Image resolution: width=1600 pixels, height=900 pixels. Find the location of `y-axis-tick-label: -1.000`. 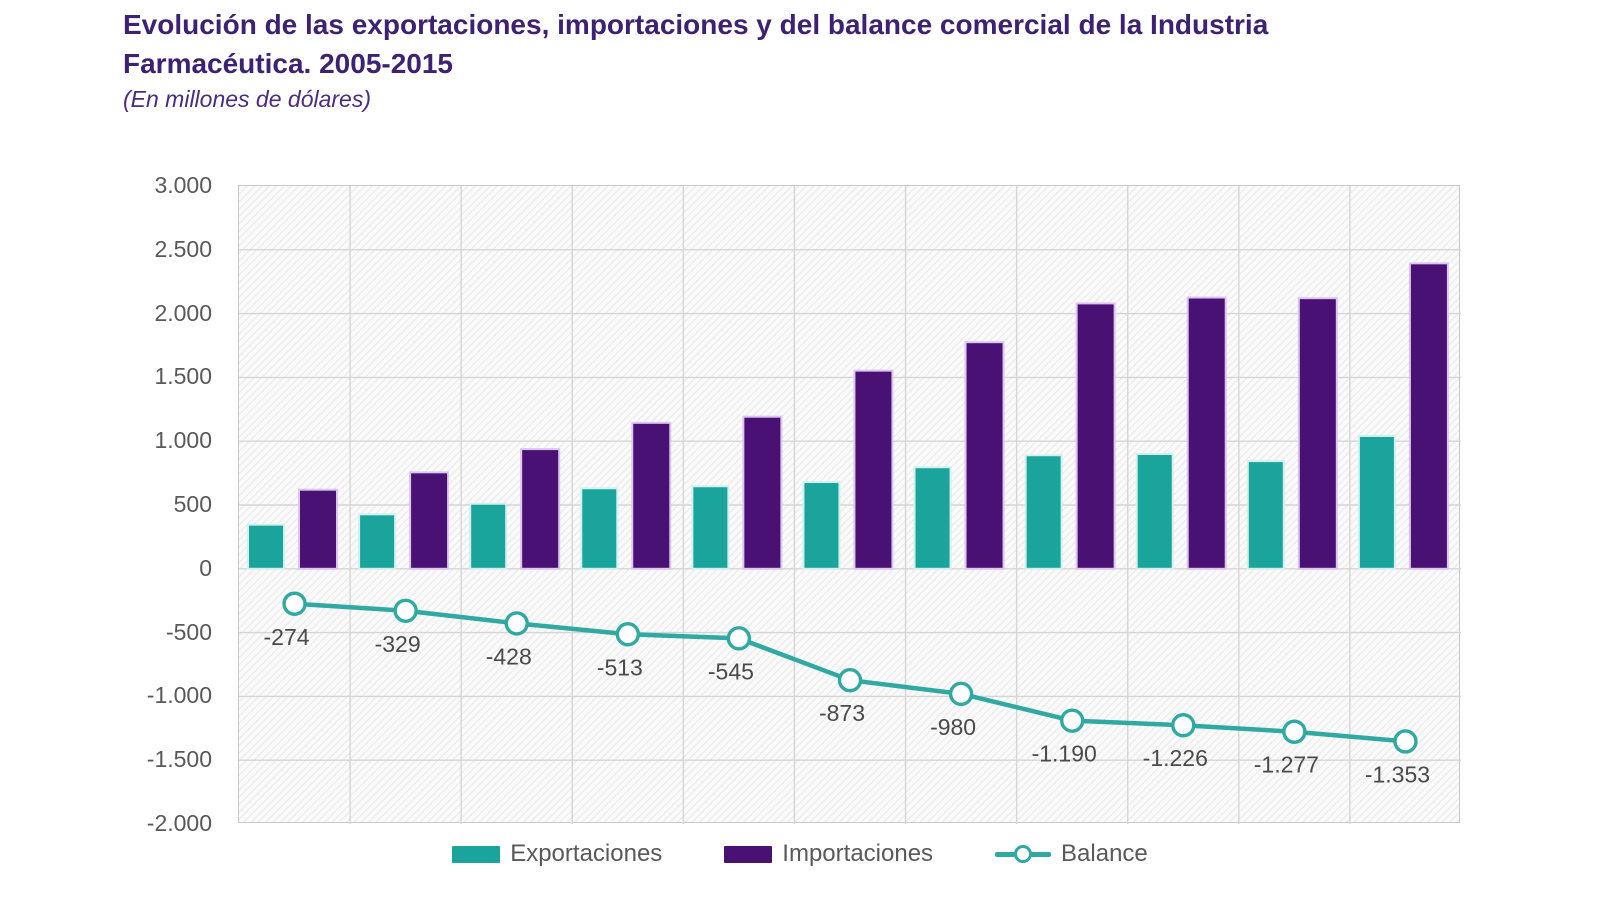

y-axis-tick-label: -1.000 is located at coordinates (179, 695).